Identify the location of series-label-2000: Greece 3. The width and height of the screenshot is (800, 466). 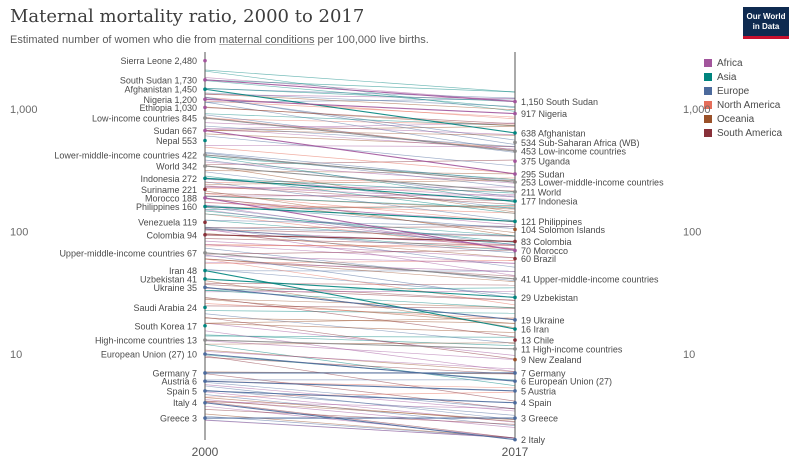
(178, 419).